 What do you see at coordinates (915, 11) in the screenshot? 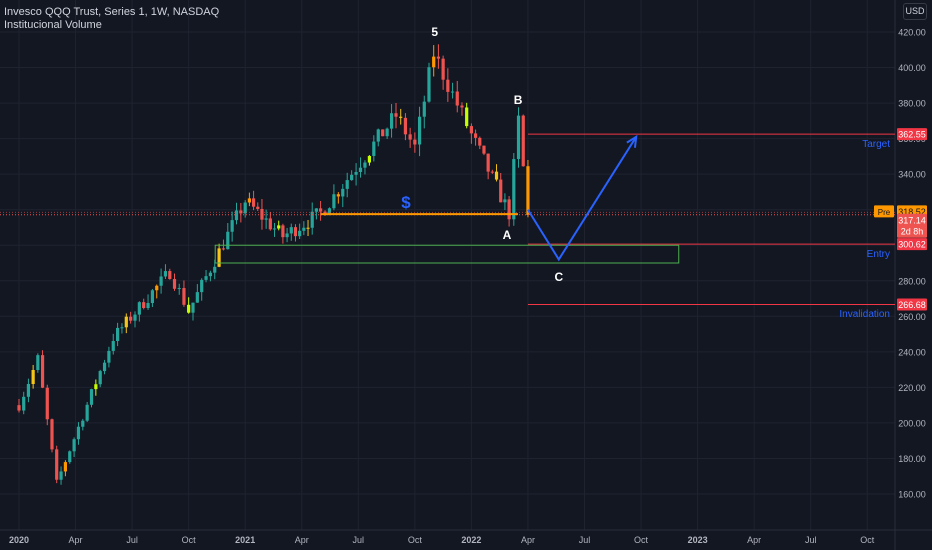
I see `currency-button: USD` at bounding box center [915, 11].